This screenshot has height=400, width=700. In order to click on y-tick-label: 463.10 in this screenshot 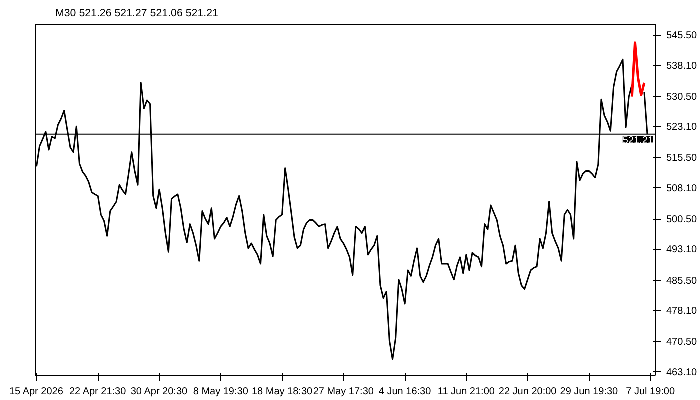, I will do `click(682, 372)`.